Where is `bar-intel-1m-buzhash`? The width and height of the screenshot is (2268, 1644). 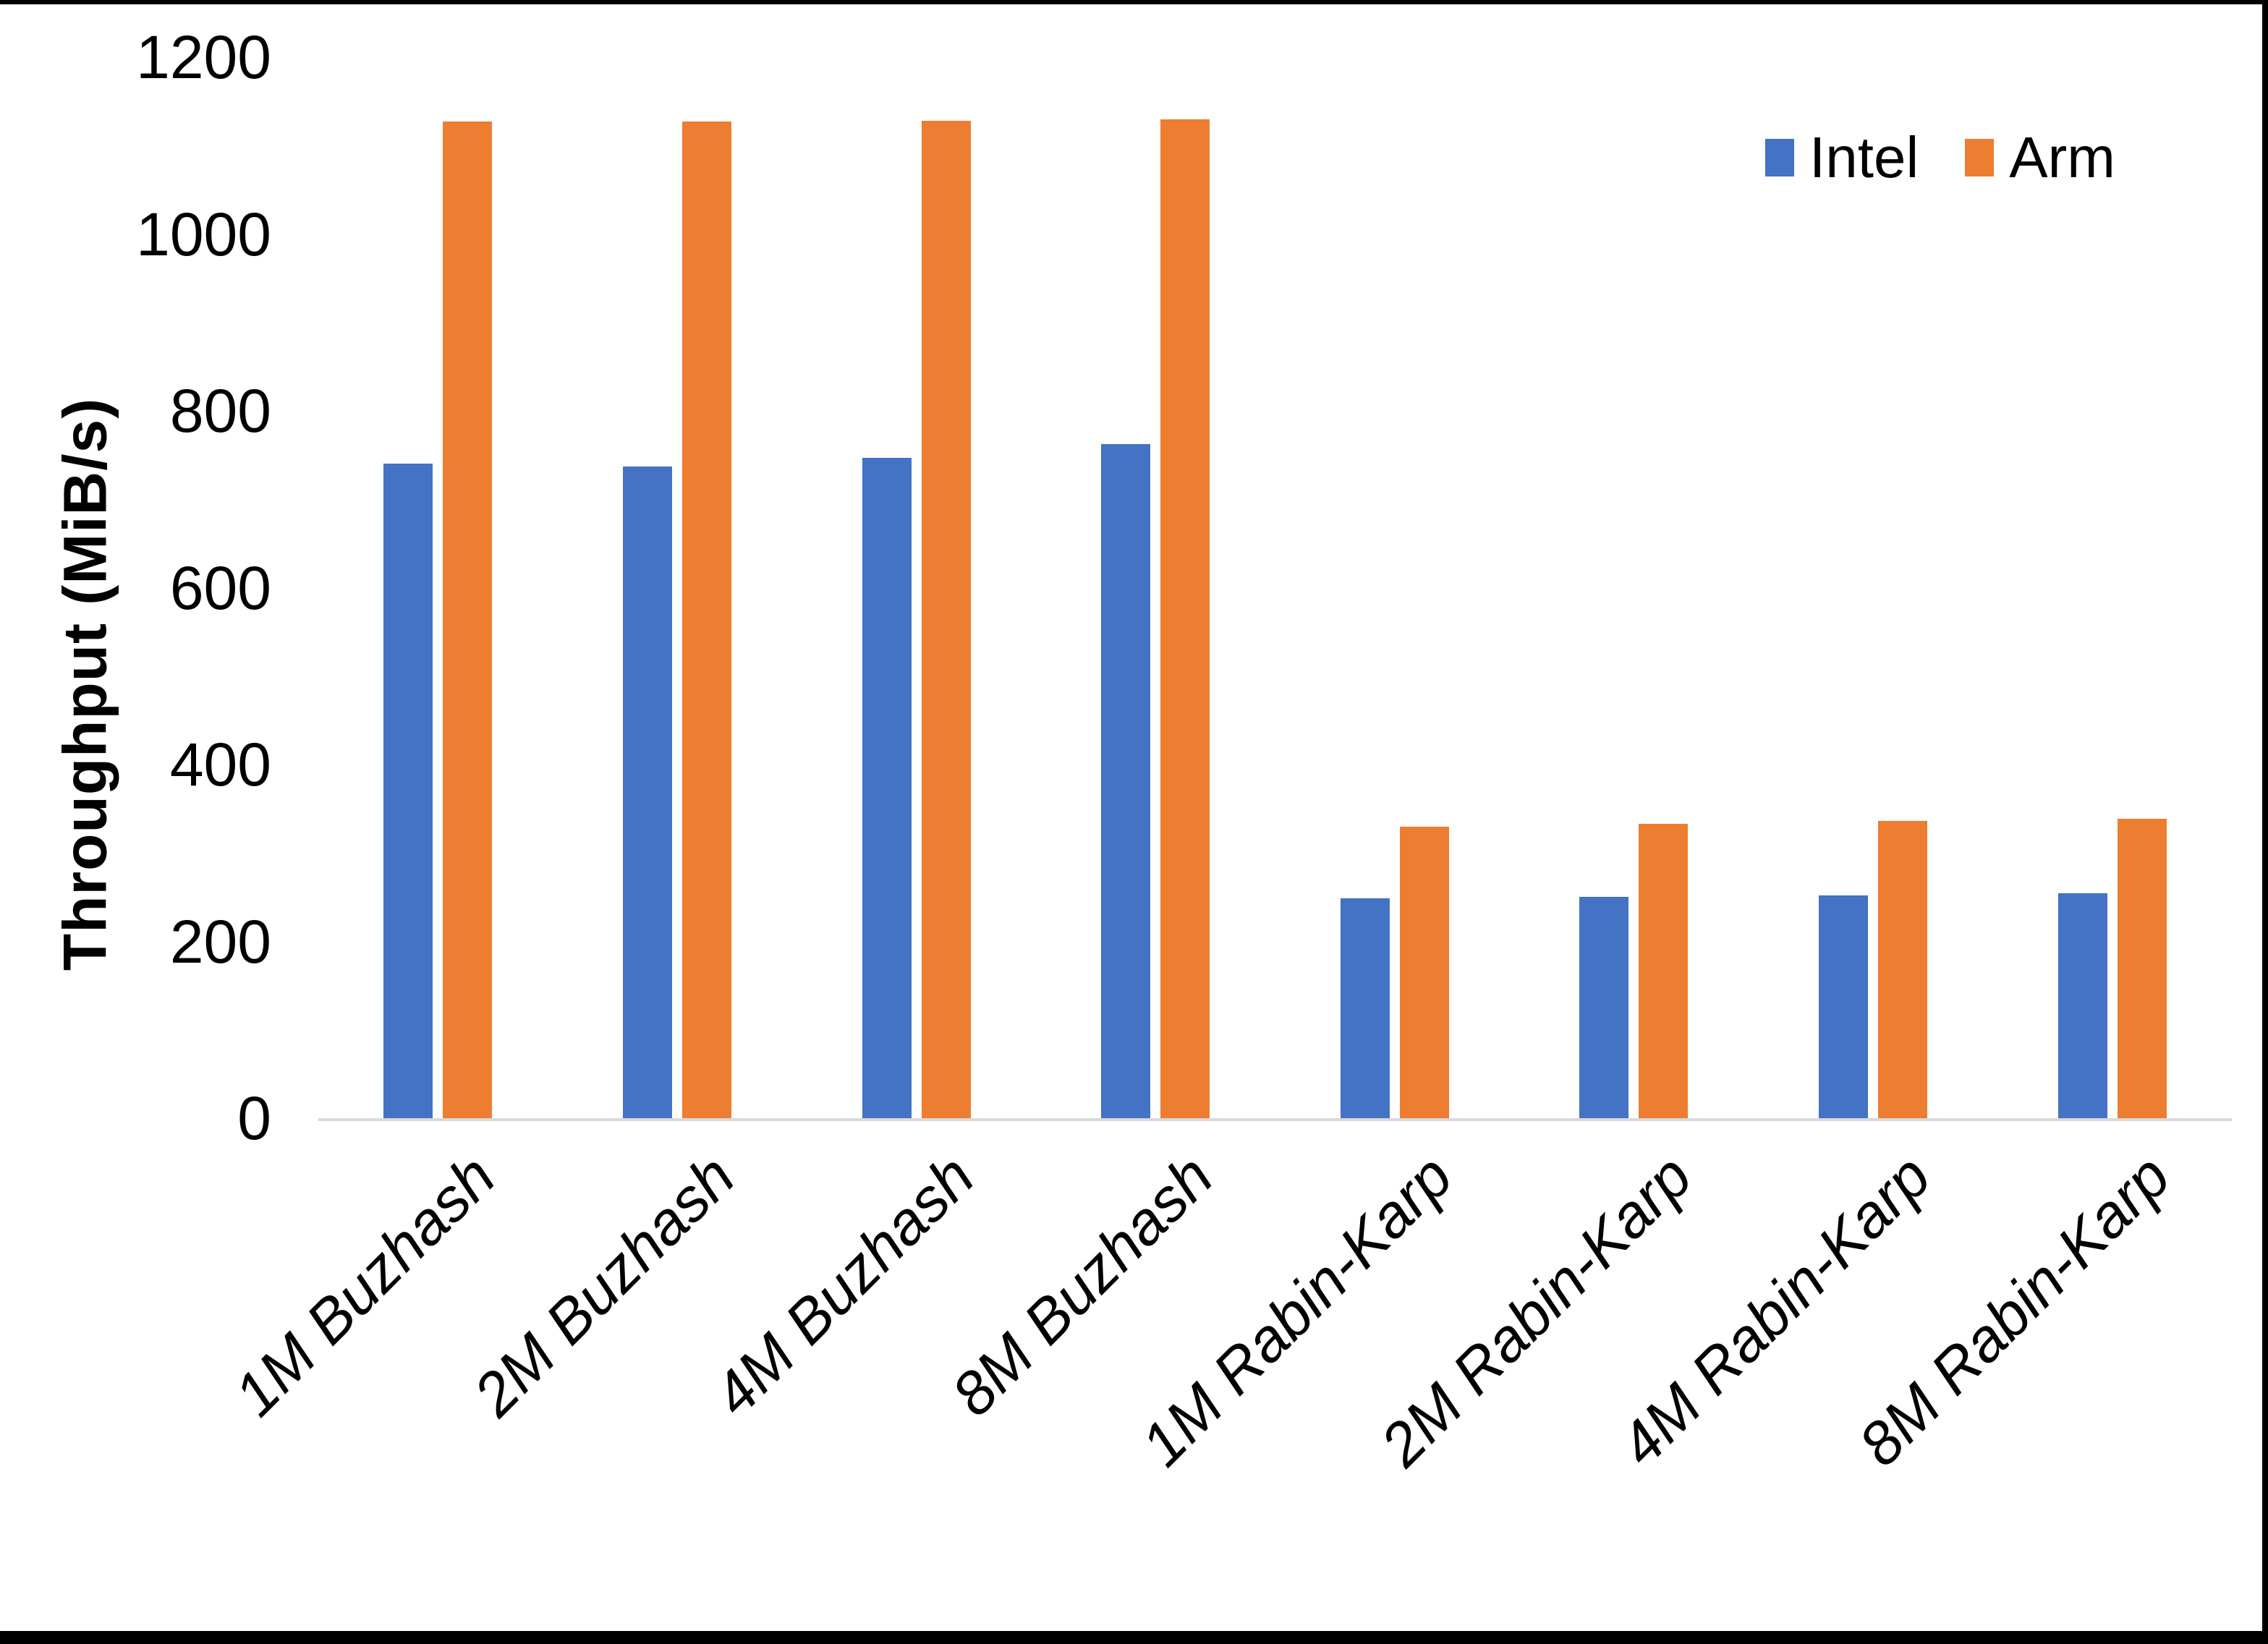
bar-intel-1m-buzhash is located at coordinates (408, 791).